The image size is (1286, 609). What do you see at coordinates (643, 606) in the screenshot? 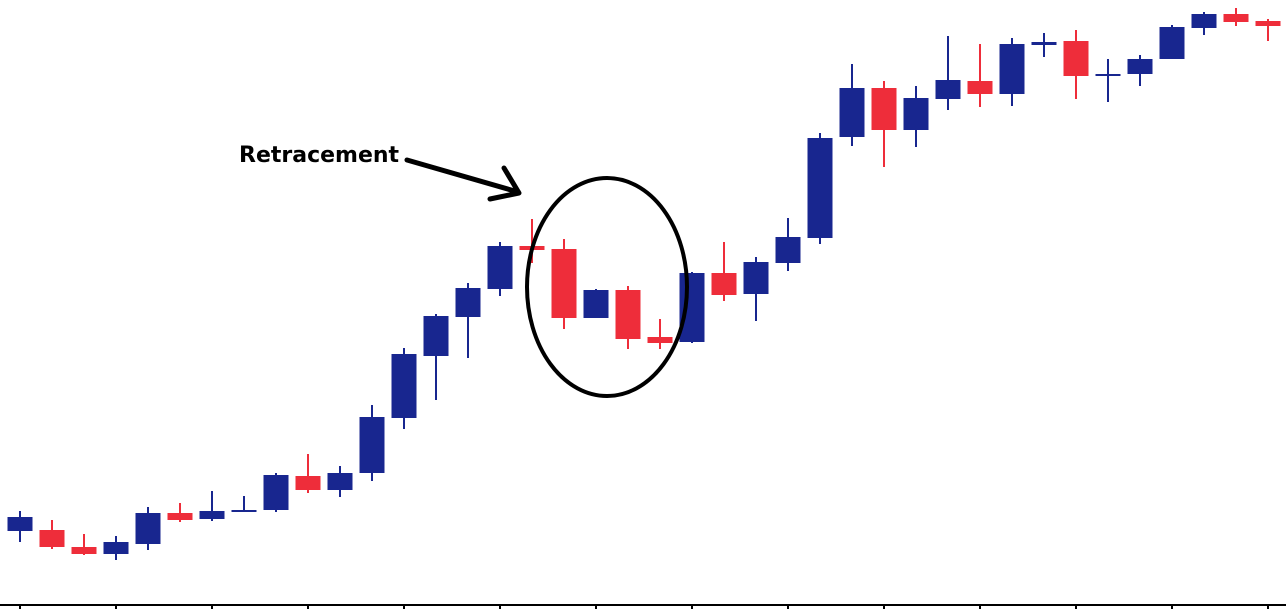
I see `x-axis` at bounding box center [643, 606].